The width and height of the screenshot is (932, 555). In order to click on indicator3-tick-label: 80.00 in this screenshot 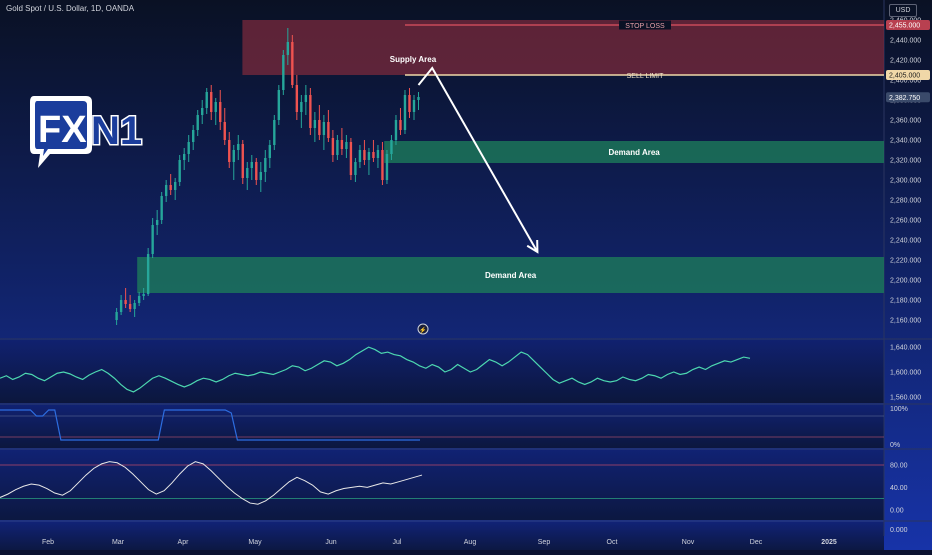, I will do `click(899, 466)`.